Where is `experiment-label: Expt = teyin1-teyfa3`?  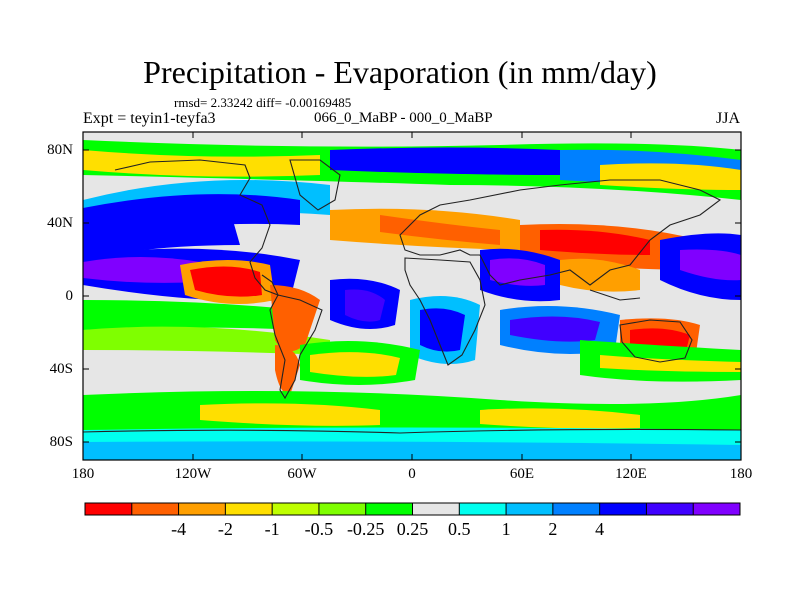 experiment-label: Expt = teyin1-teyfa3 is located at coordinates (149, 118).